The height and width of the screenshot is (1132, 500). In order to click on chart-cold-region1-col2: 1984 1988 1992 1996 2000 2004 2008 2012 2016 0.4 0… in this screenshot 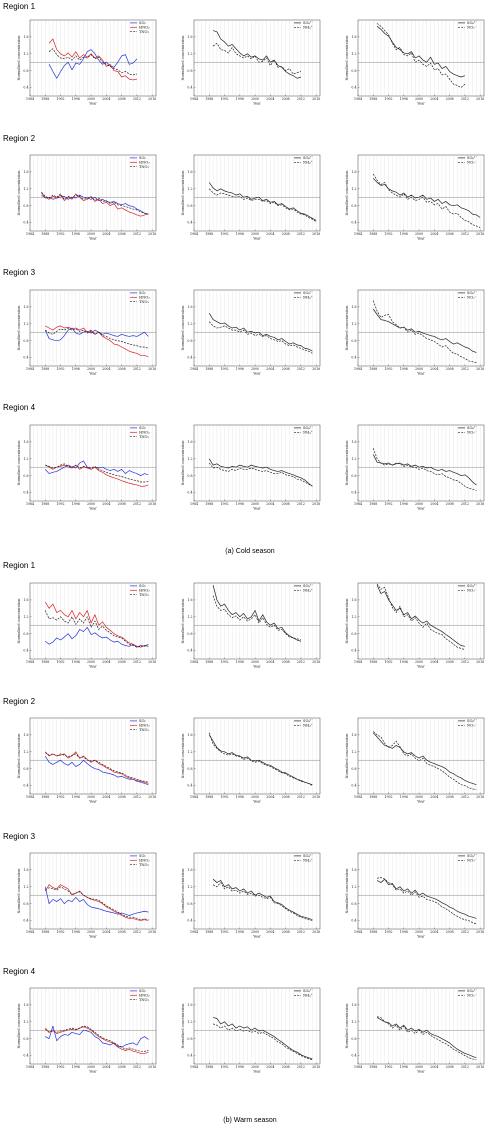, I will do `click(251, 62)`.